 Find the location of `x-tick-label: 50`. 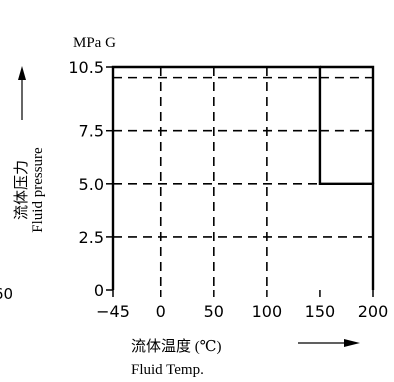

x-tick-label: 50 is located at coordinates (214, 311).